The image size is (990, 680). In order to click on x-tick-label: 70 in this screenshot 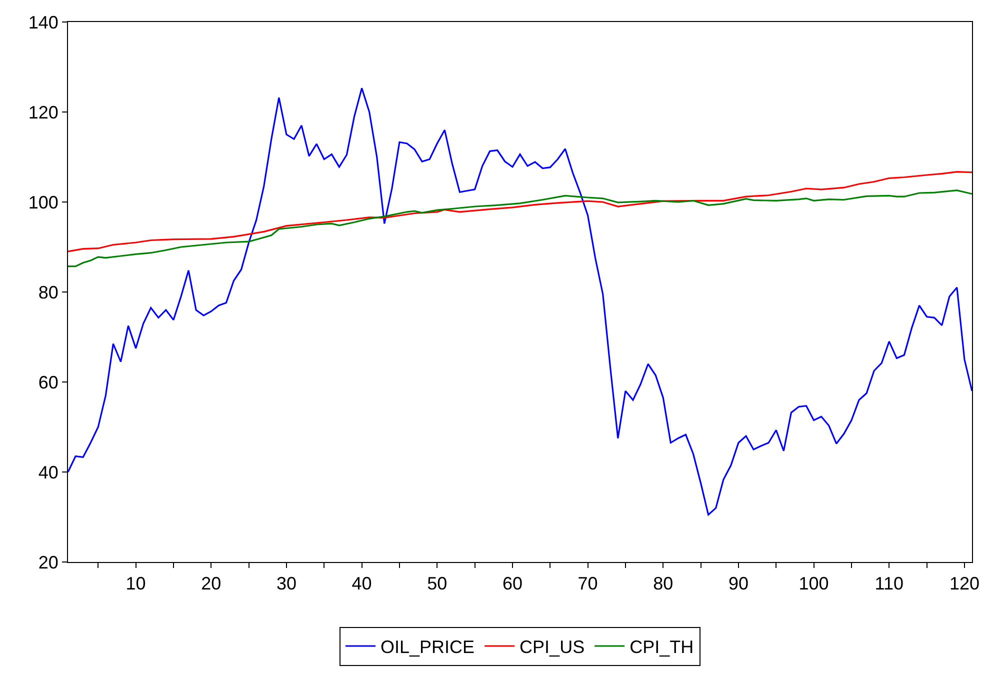, I will do `click(588, 584)`.